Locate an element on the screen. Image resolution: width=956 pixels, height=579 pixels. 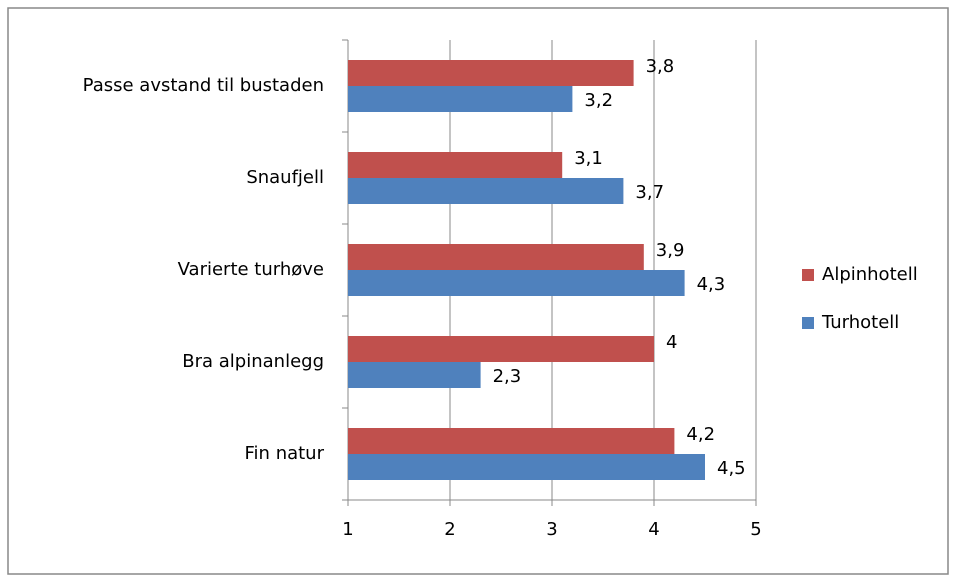
data-label: 4,2 is located at coordinates (700, 434).